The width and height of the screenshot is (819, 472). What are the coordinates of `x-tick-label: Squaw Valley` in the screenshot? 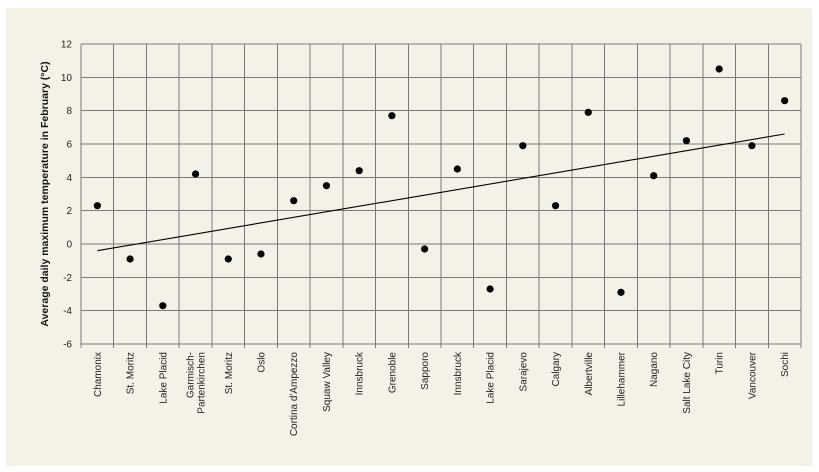 It's located at (327, 382).